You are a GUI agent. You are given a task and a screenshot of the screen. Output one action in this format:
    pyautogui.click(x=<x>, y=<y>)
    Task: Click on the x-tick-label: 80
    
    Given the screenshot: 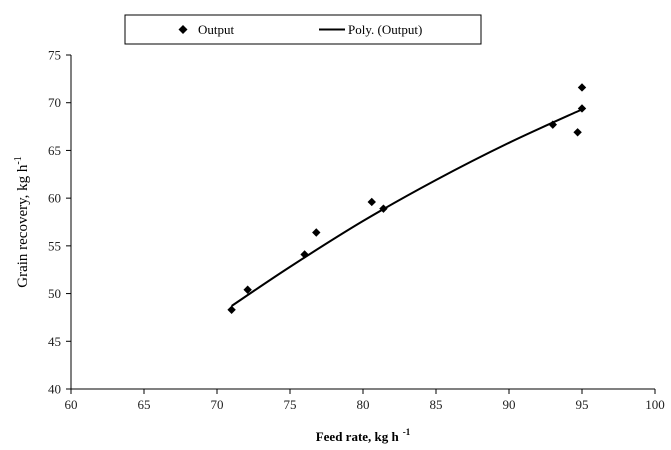 What is the action you would take?
    pyautogui.click(x=363, y=404)
    